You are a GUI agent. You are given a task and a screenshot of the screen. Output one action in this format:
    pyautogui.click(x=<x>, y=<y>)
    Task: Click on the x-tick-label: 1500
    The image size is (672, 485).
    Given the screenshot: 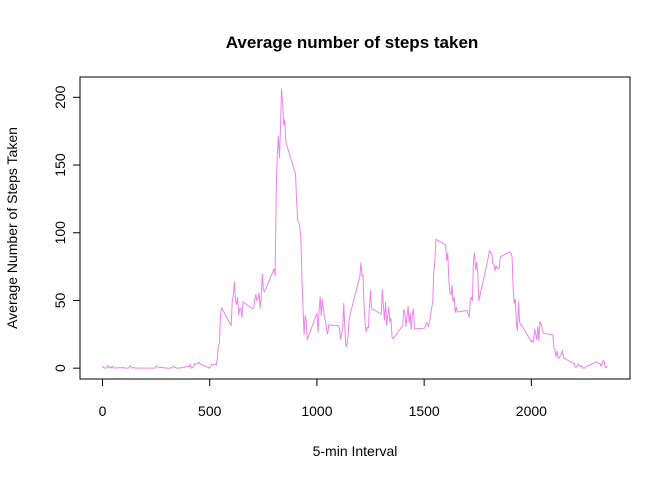 What is the action you would take?
    pyautogui.click(x=424, y=411)
    